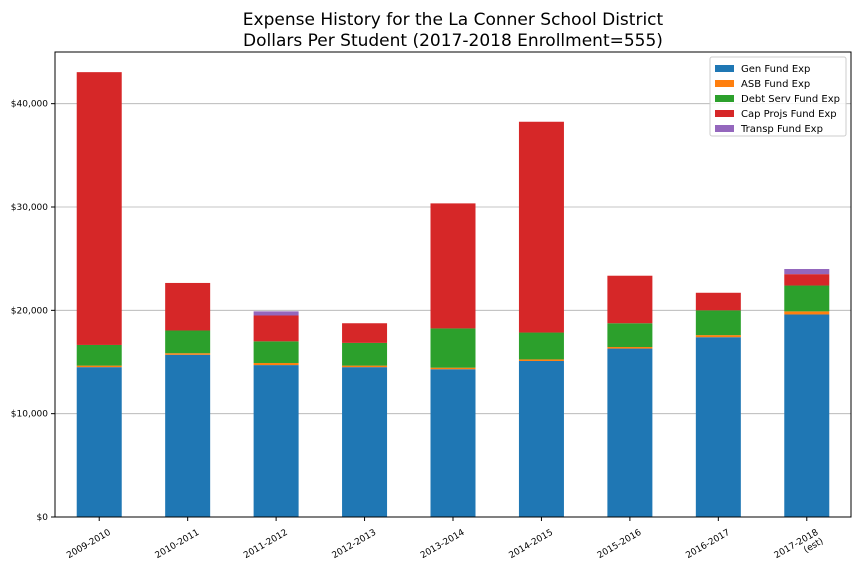 This screenshot has width=864, height=576. I want to click on legend-label: Gen Fund Exp, so click(775, 69).